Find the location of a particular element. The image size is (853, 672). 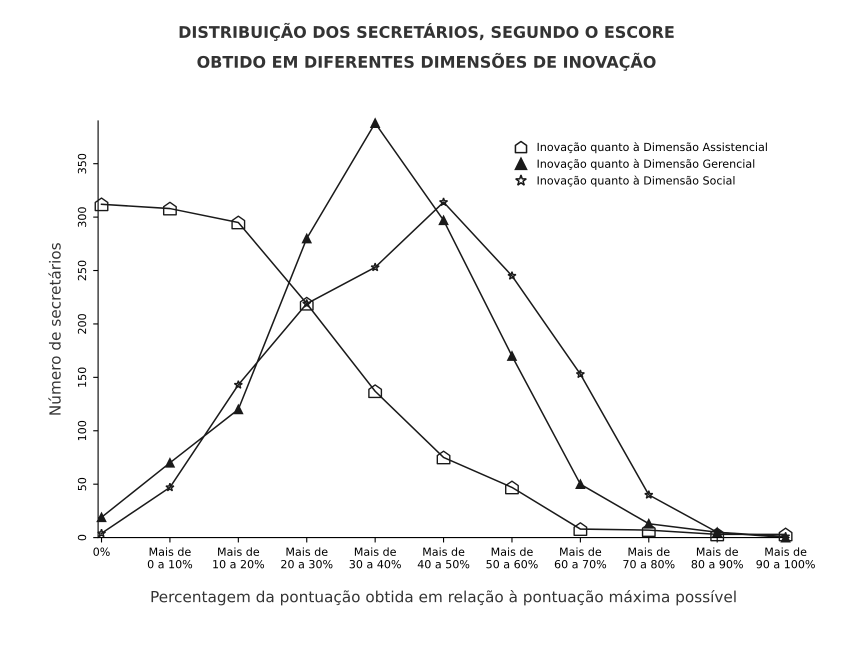

y-tick-label: 250 is located at coordinates (82, 270).